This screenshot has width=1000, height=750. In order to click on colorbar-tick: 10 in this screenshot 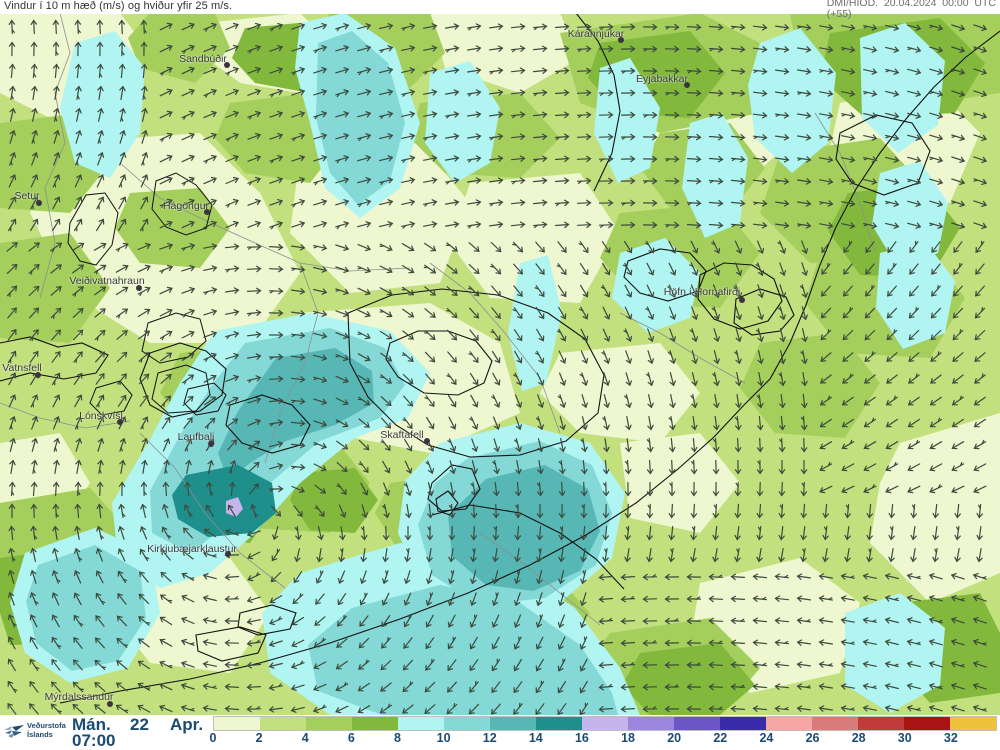, I will do `click(443, 738)`.